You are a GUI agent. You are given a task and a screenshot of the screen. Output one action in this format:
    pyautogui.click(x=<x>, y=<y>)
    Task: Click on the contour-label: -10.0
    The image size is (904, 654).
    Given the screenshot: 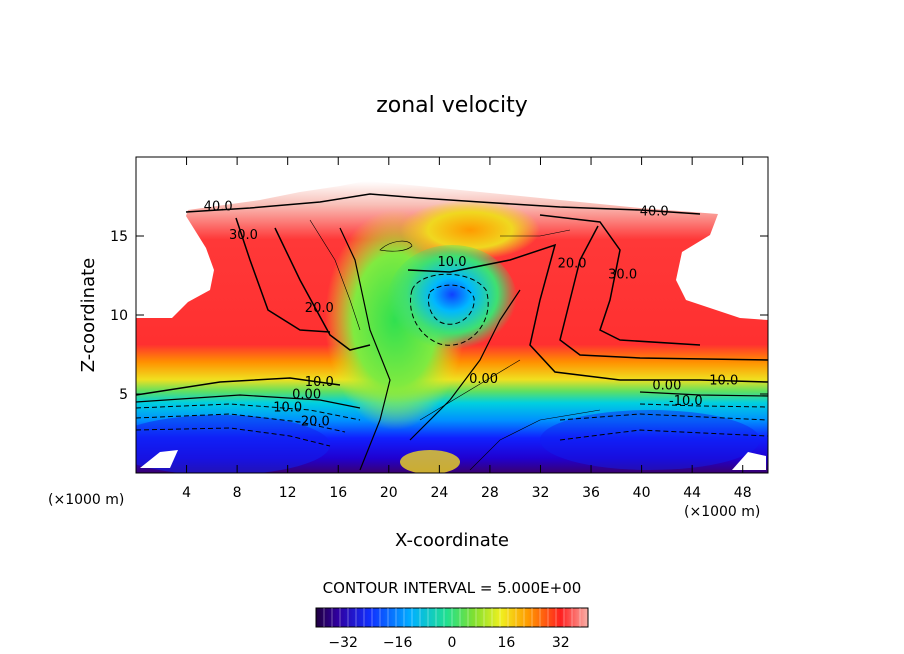 What is the action you would take?
    pyautogui.click(x=686, y=401)
    